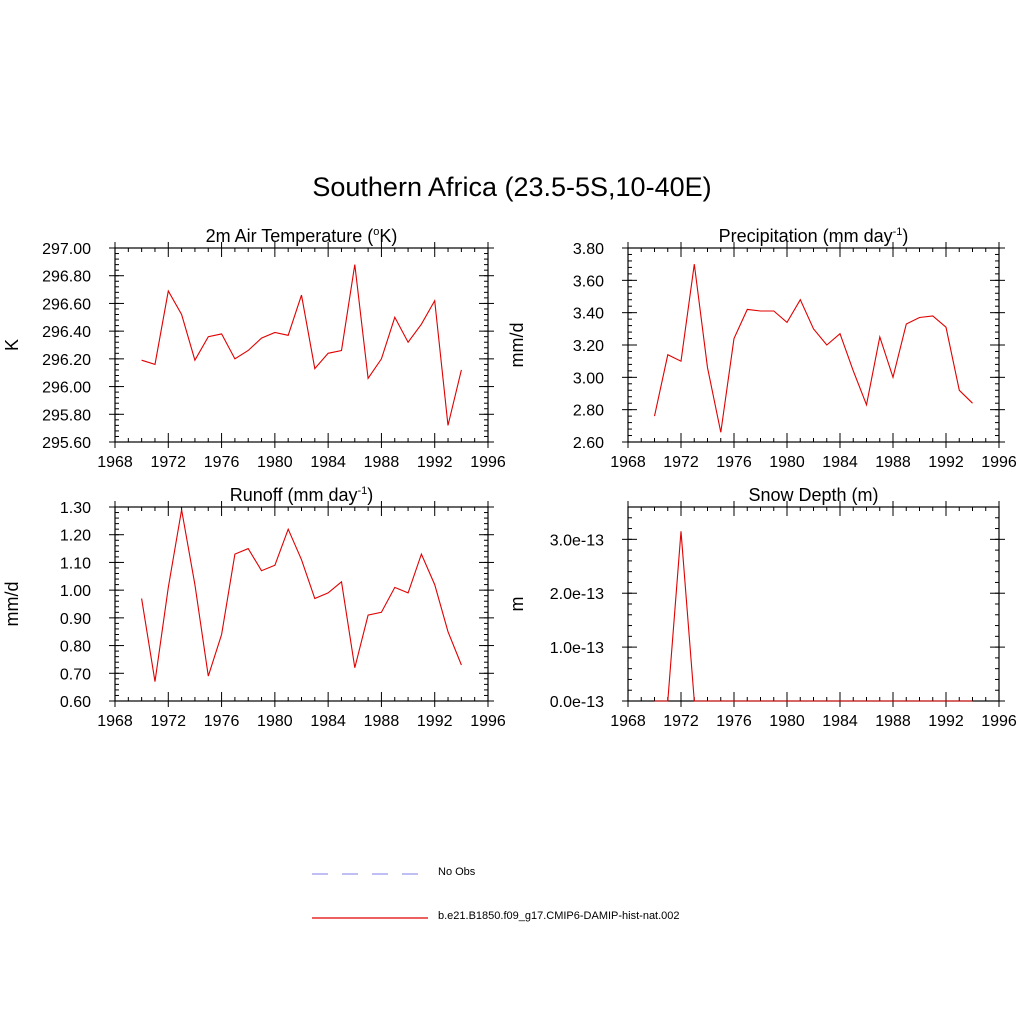 The image size is (1024, 1024). I want to click on y-tick-label: 0.90, so click(75, 619).